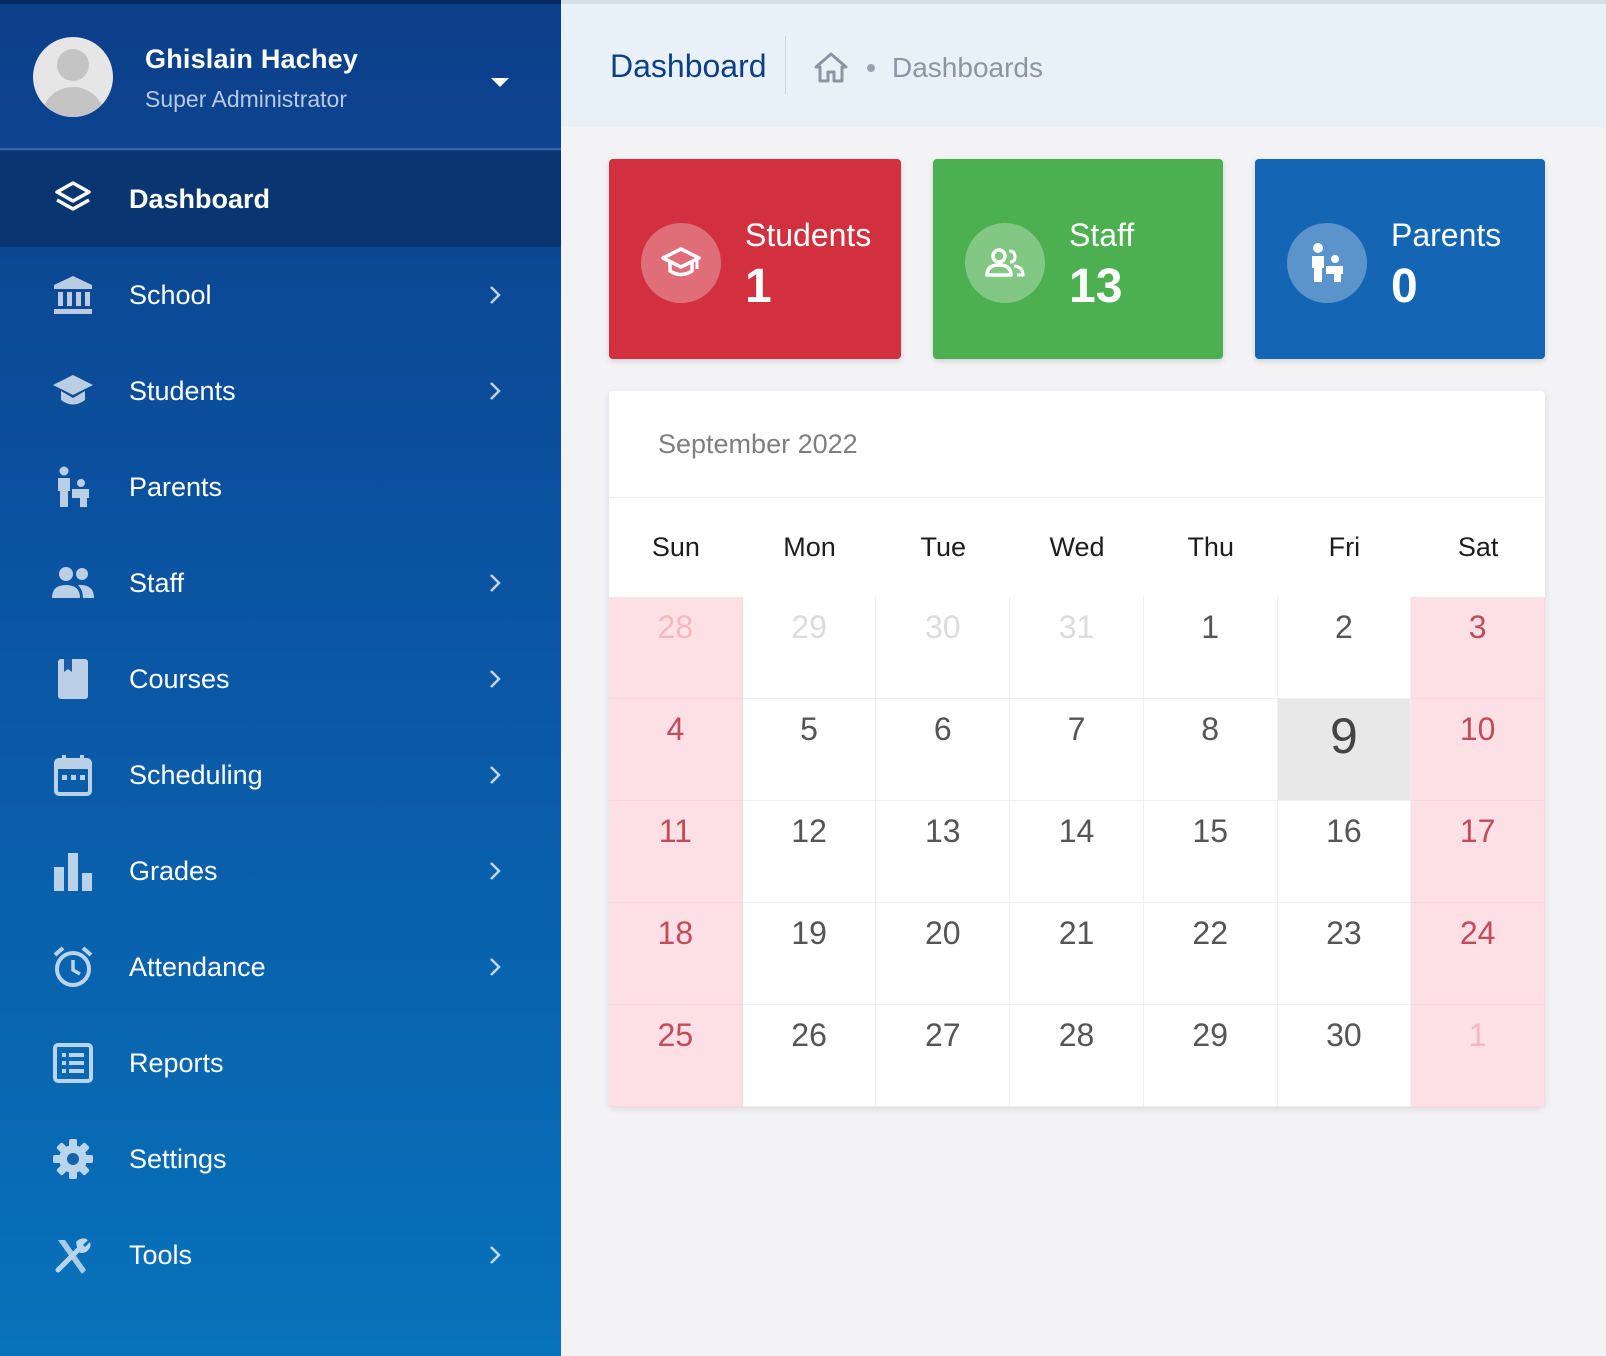  What do you see at coordinates (73, 77) in the screenshot?
I see `avatar` at bounding box center [73, 77].